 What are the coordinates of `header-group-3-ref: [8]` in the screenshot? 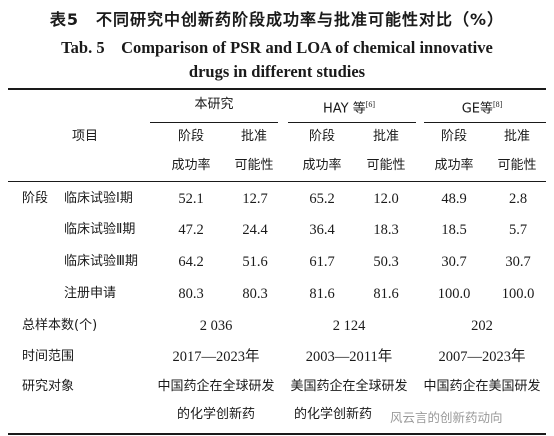 It's located at (497, 104).